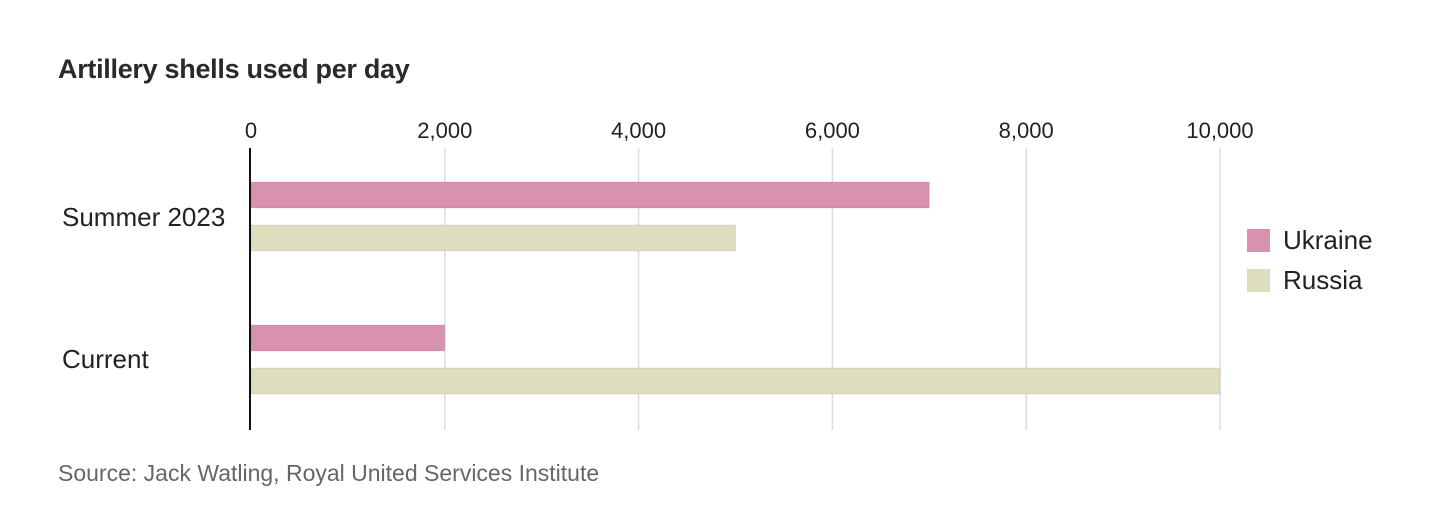 This screenshot has height=517, width=1456. What do you see at coordinates (234, 69) in the screenshot?
I see `chart-title: Artillery shells used per day` at bounding box center [234, 69].